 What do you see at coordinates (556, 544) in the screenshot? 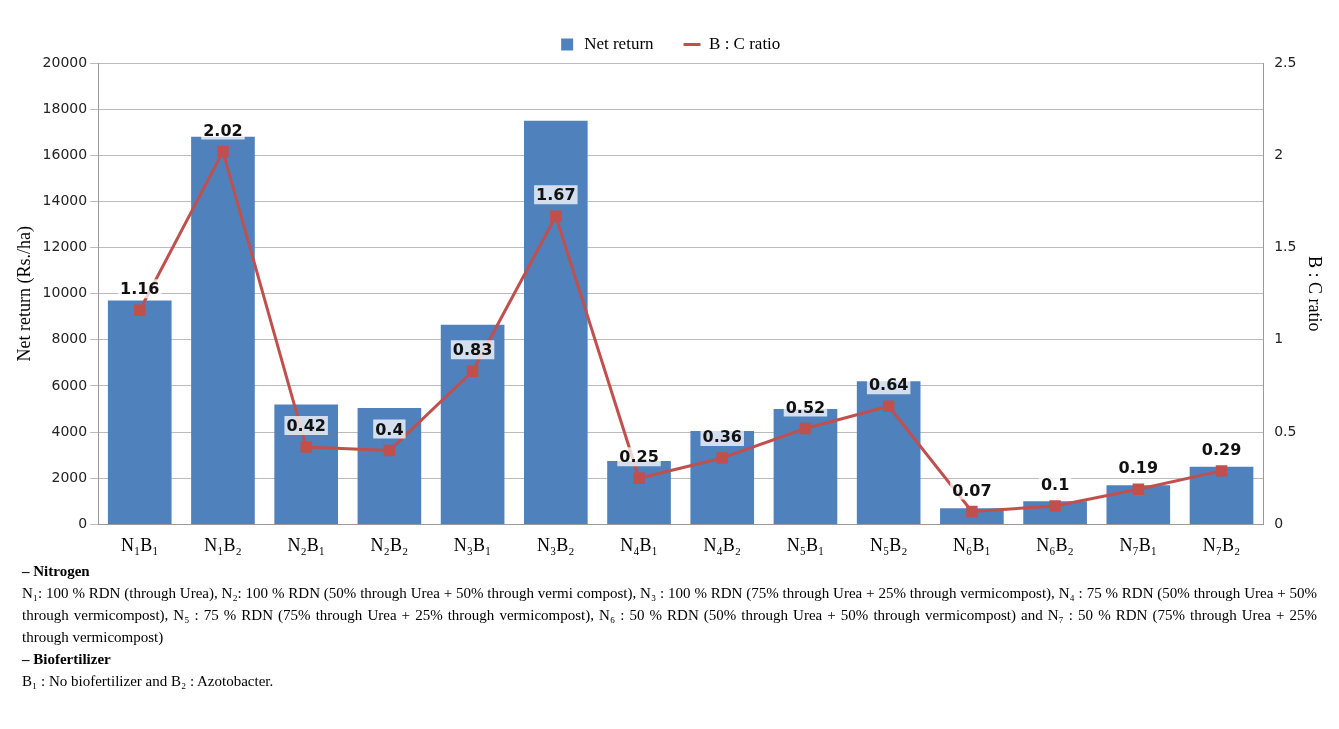
I see `x-tick-label: N₃B₂` at bounding box center [556, 544].